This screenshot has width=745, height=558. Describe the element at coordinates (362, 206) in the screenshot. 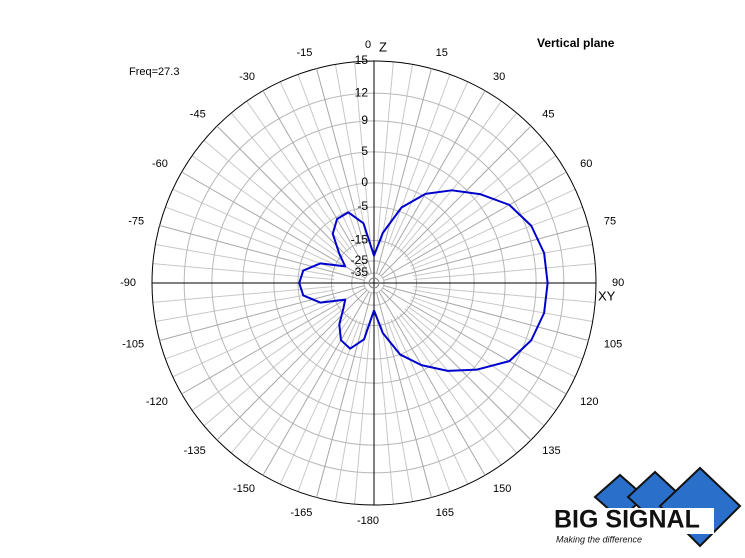

I see `radial-label: -5` at that location.